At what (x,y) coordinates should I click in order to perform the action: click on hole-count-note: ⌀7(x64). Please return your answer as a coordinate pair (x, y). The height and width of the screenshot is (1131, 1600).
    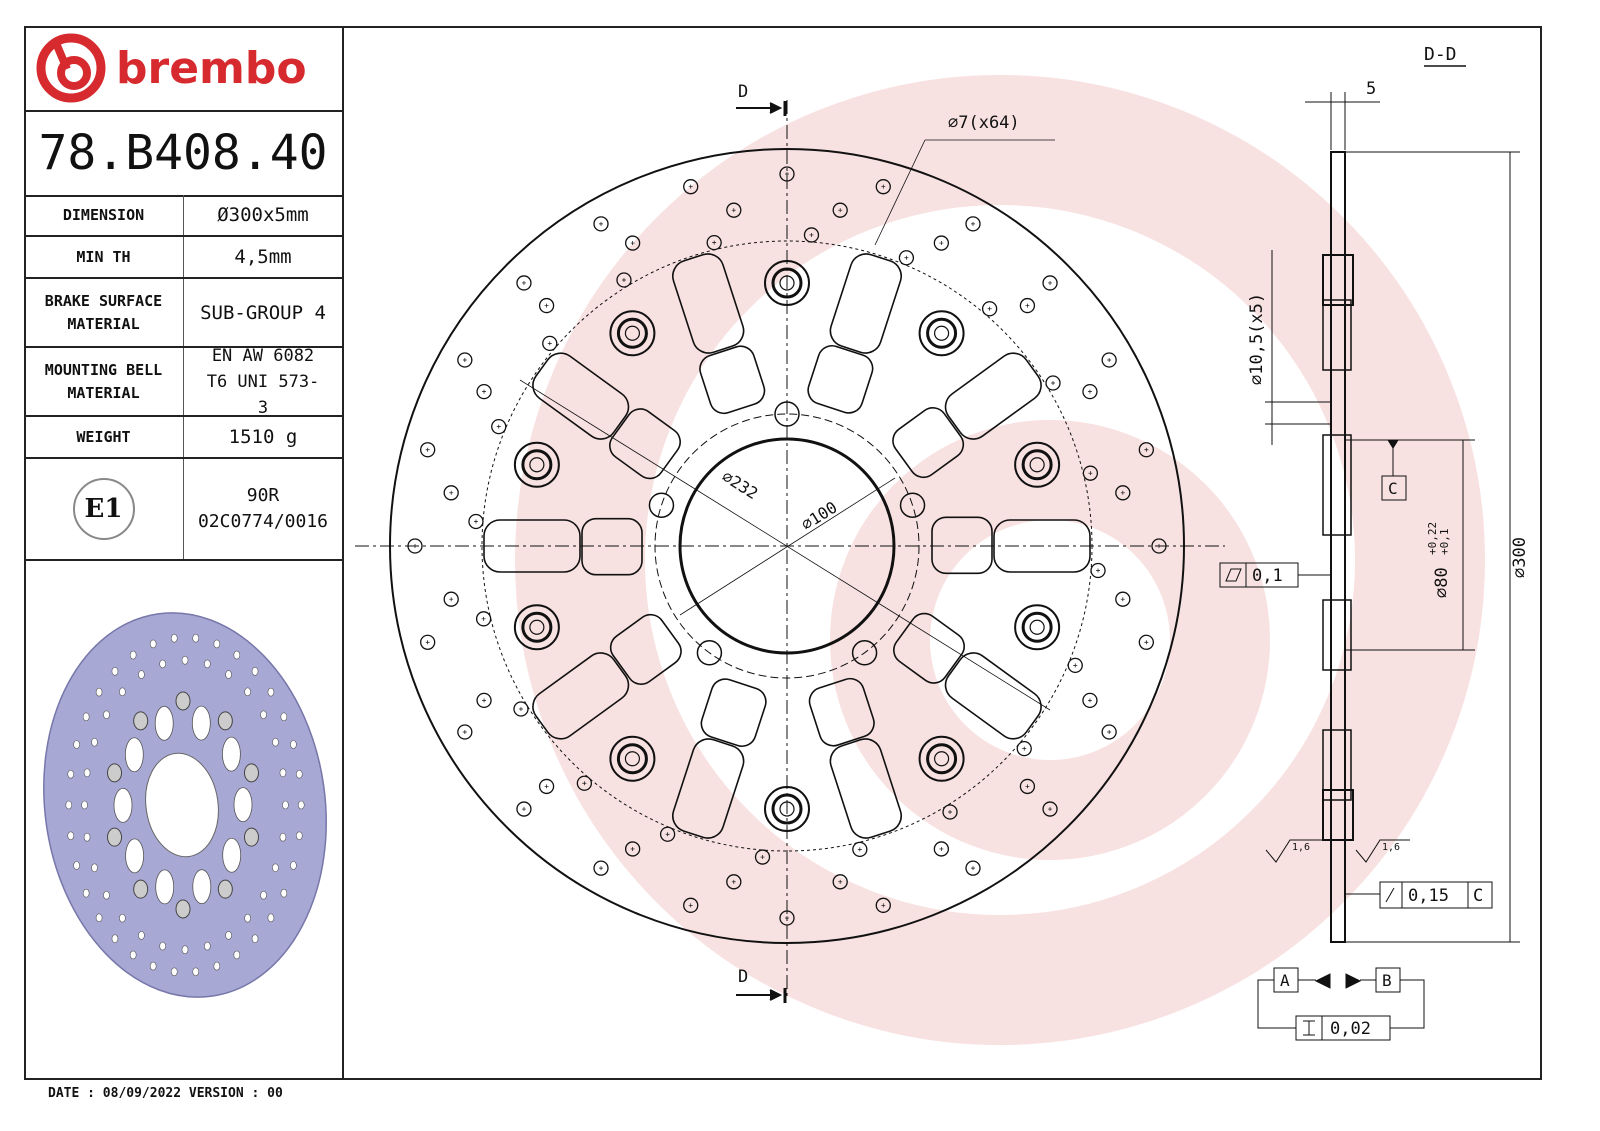
    Looking at the image, I should click on (984, 123).